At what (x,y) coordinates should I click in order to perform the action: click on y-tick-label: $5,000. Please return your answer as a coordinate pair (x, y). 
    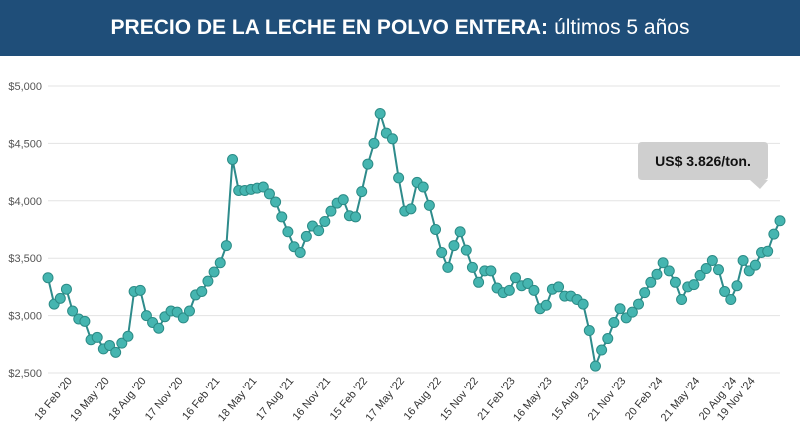
    Looking at the image, I should click on (25, 87).